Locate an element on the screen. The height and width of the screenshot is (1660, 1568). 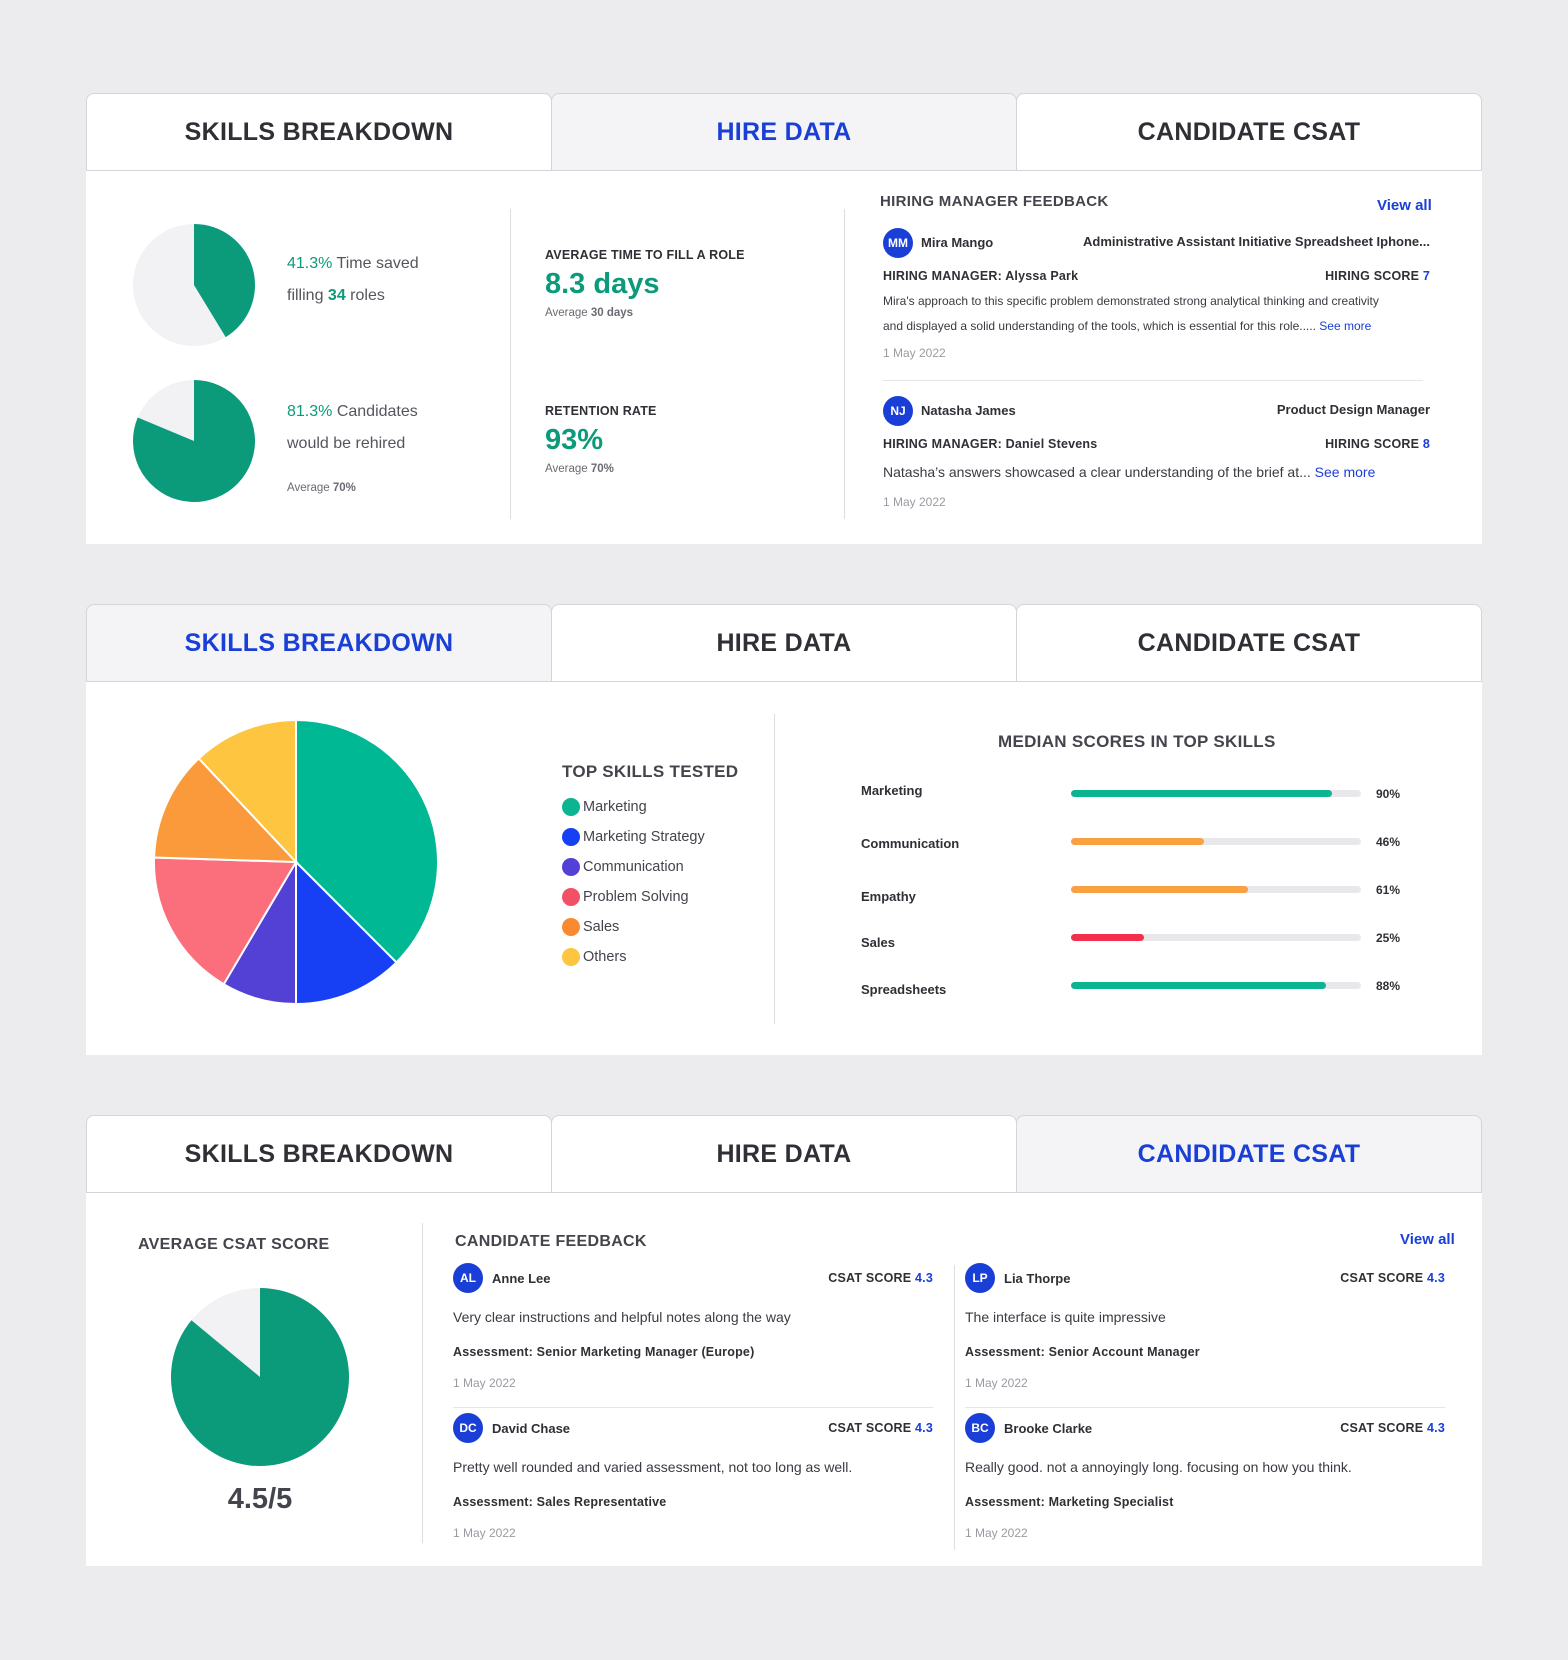
avatar: MM is located at coordinates (898, 243).